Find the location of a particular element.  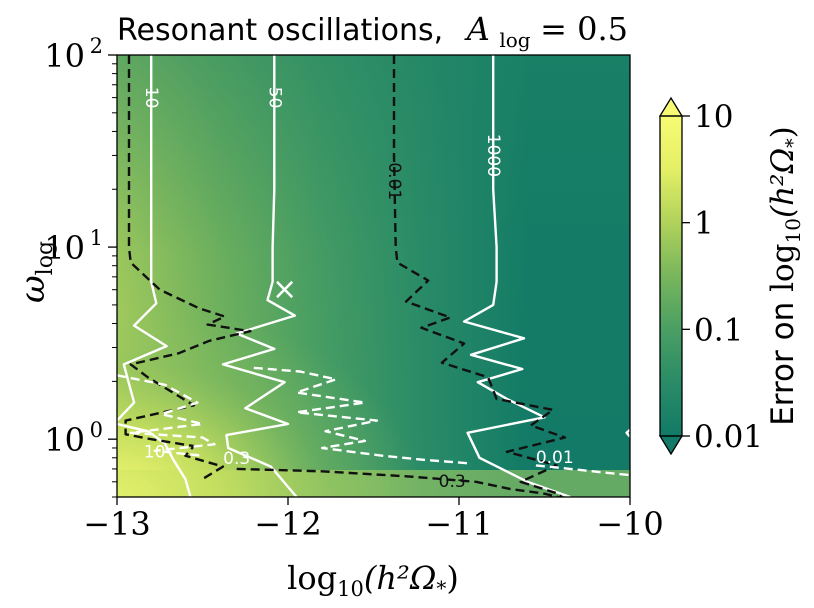

colorbar-tick-label-2: 0.1 is located at coordinates (718, 330).